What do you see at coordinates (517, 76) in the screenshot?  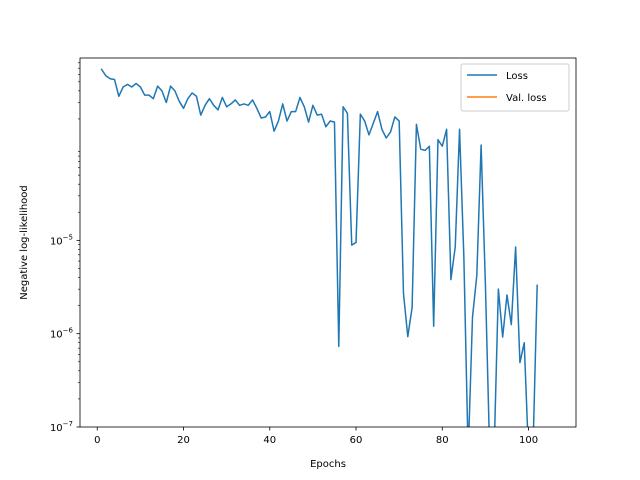 I see `legend-label-loss: Loss` at bounding box center [517, 76].